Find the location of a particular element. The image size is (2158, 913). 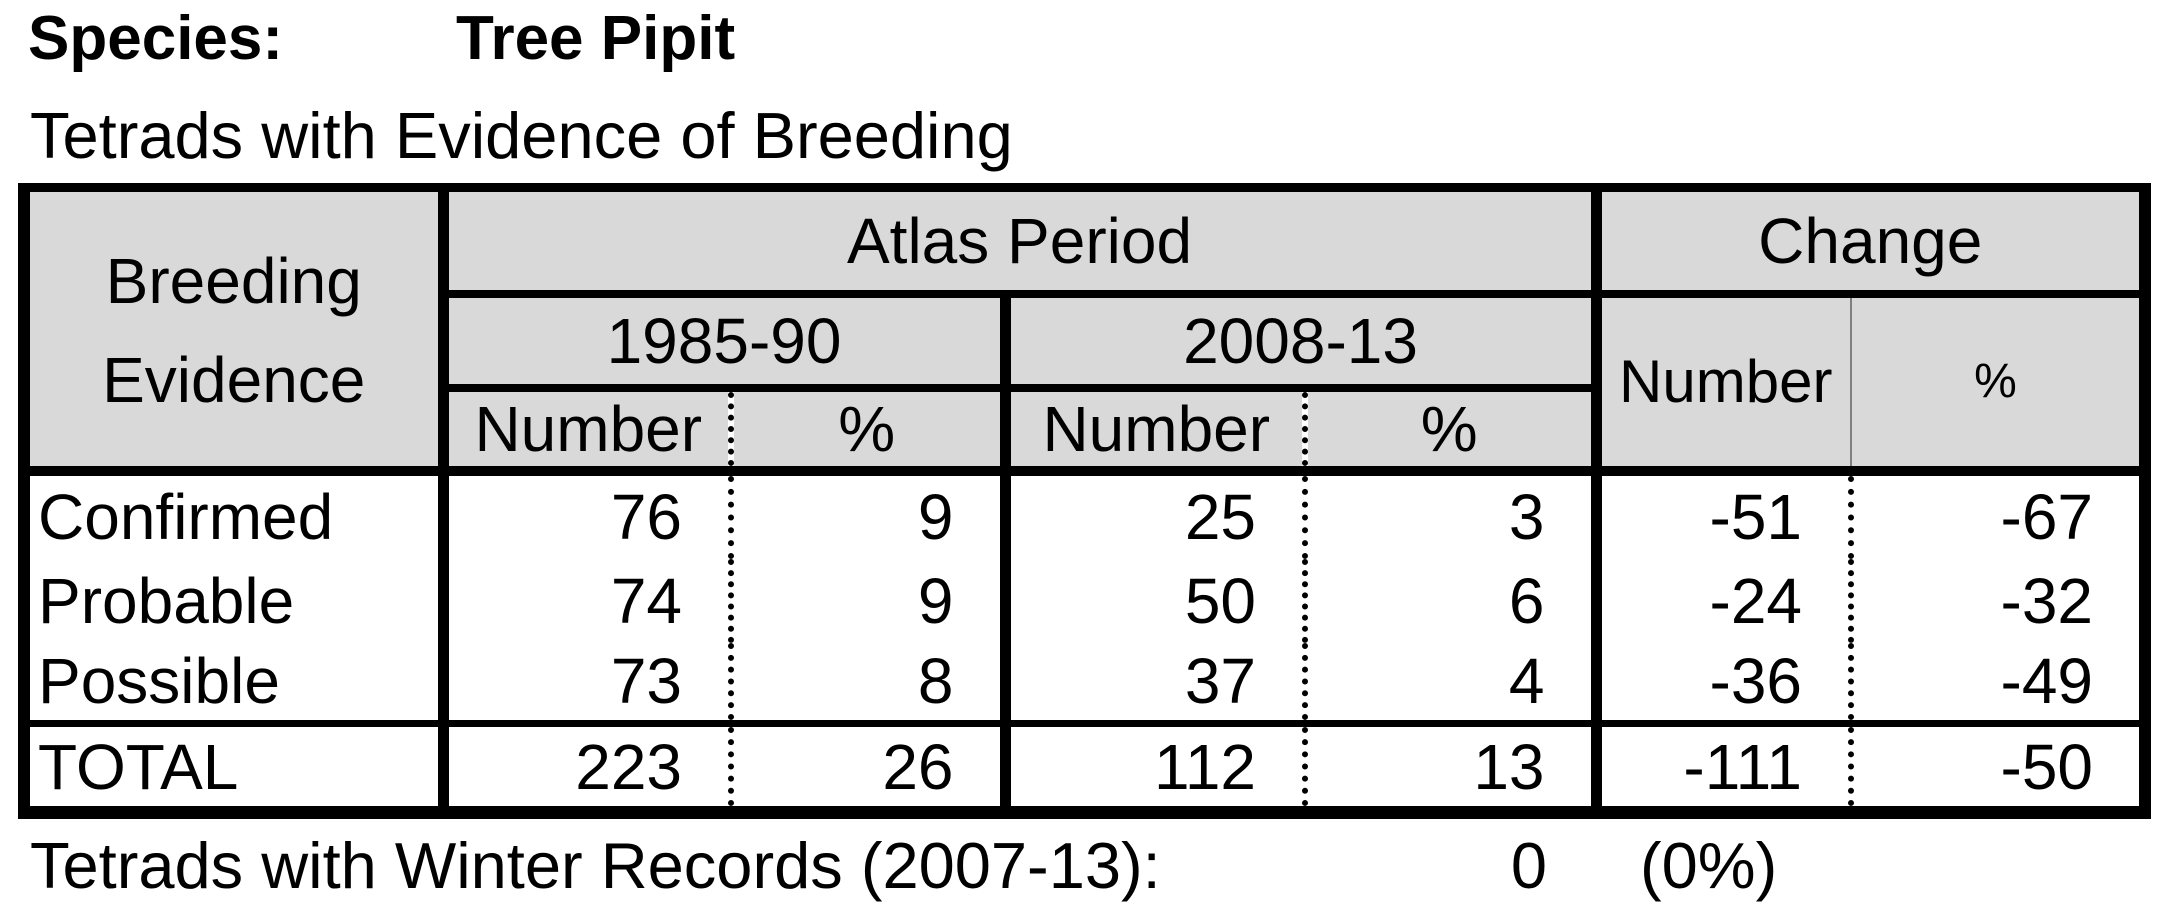

change-group-header: Change is located at coordinates (1867, 240).